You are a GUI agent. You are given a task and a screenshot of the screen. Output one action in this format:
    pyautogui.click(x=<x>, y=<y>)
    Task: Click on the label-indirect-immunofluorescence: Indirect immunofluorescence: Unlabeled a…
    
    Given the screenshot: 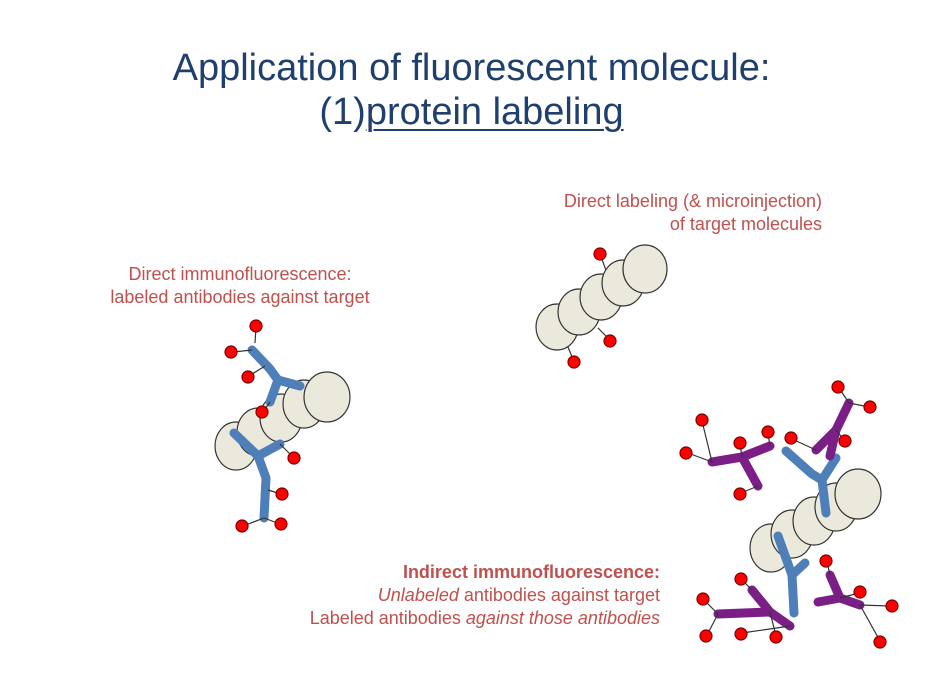 What is the action you would take?
    pyautogui.click(x=420, y=595)
    